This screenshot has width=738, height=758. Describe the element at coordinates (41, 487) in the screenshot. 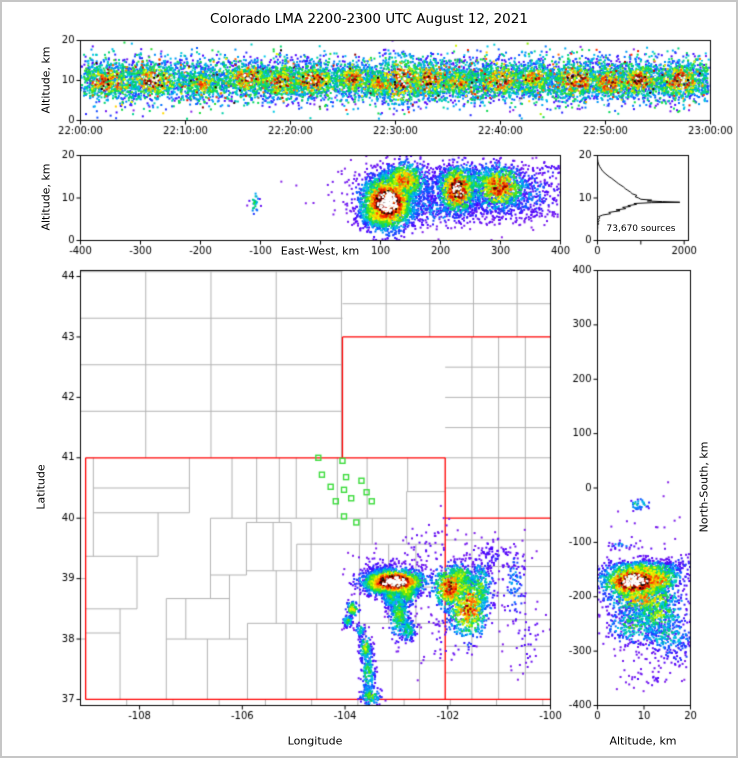

I see `map-y-axis-label: Latitude` at that location.